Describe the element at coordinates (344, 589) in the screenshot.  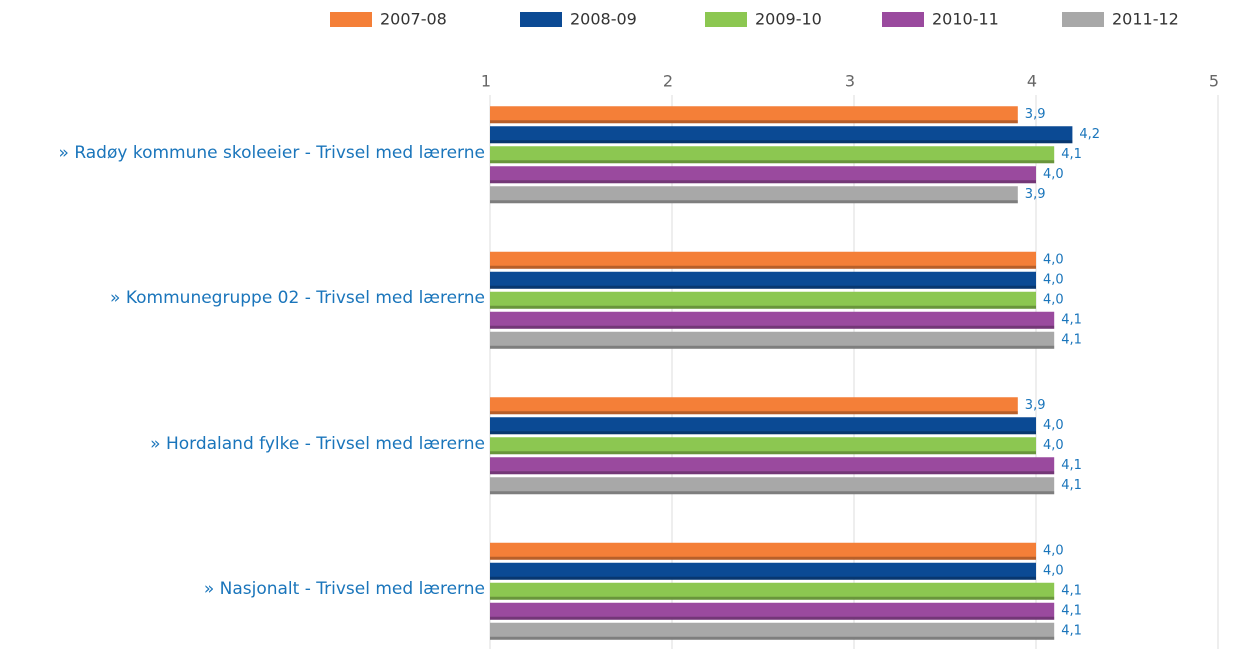
I see `category-label: » Nasjonalt - Trivsel med lærerne` at that location.